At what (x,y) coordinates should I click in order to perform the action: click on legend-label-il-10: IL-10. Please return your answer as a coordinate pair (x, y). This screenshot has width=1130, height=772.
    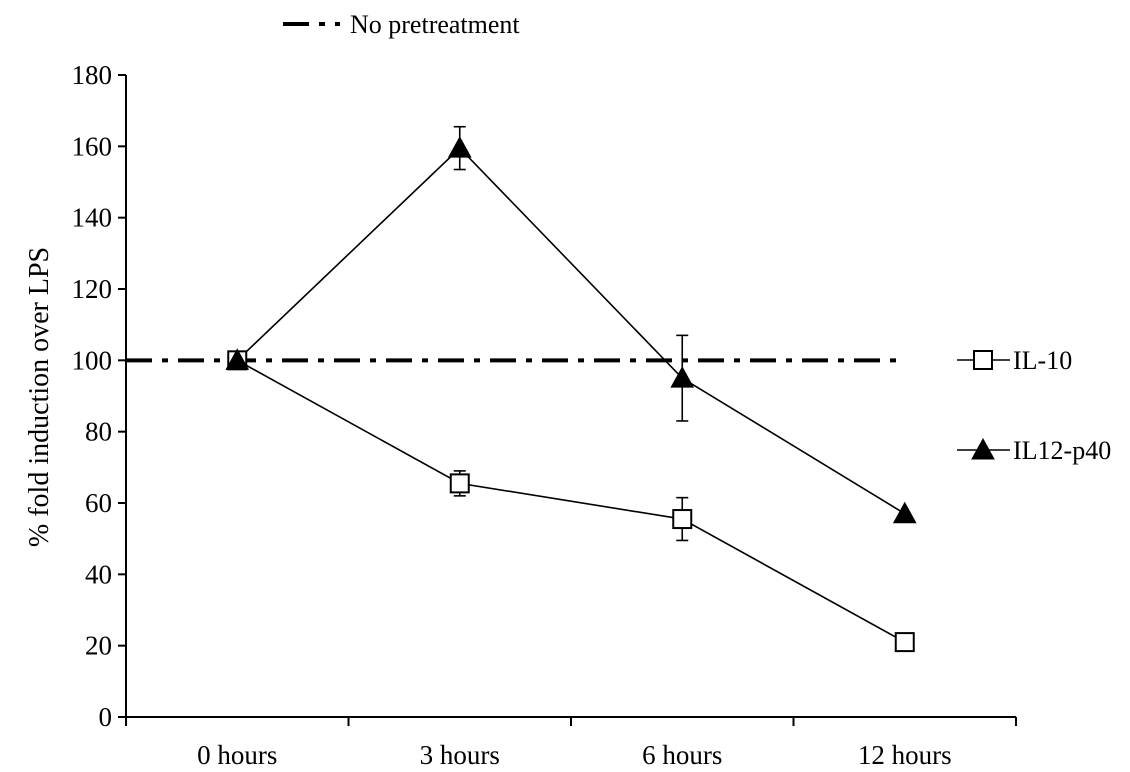
    Looking at the image, I should click on (1042, 360).